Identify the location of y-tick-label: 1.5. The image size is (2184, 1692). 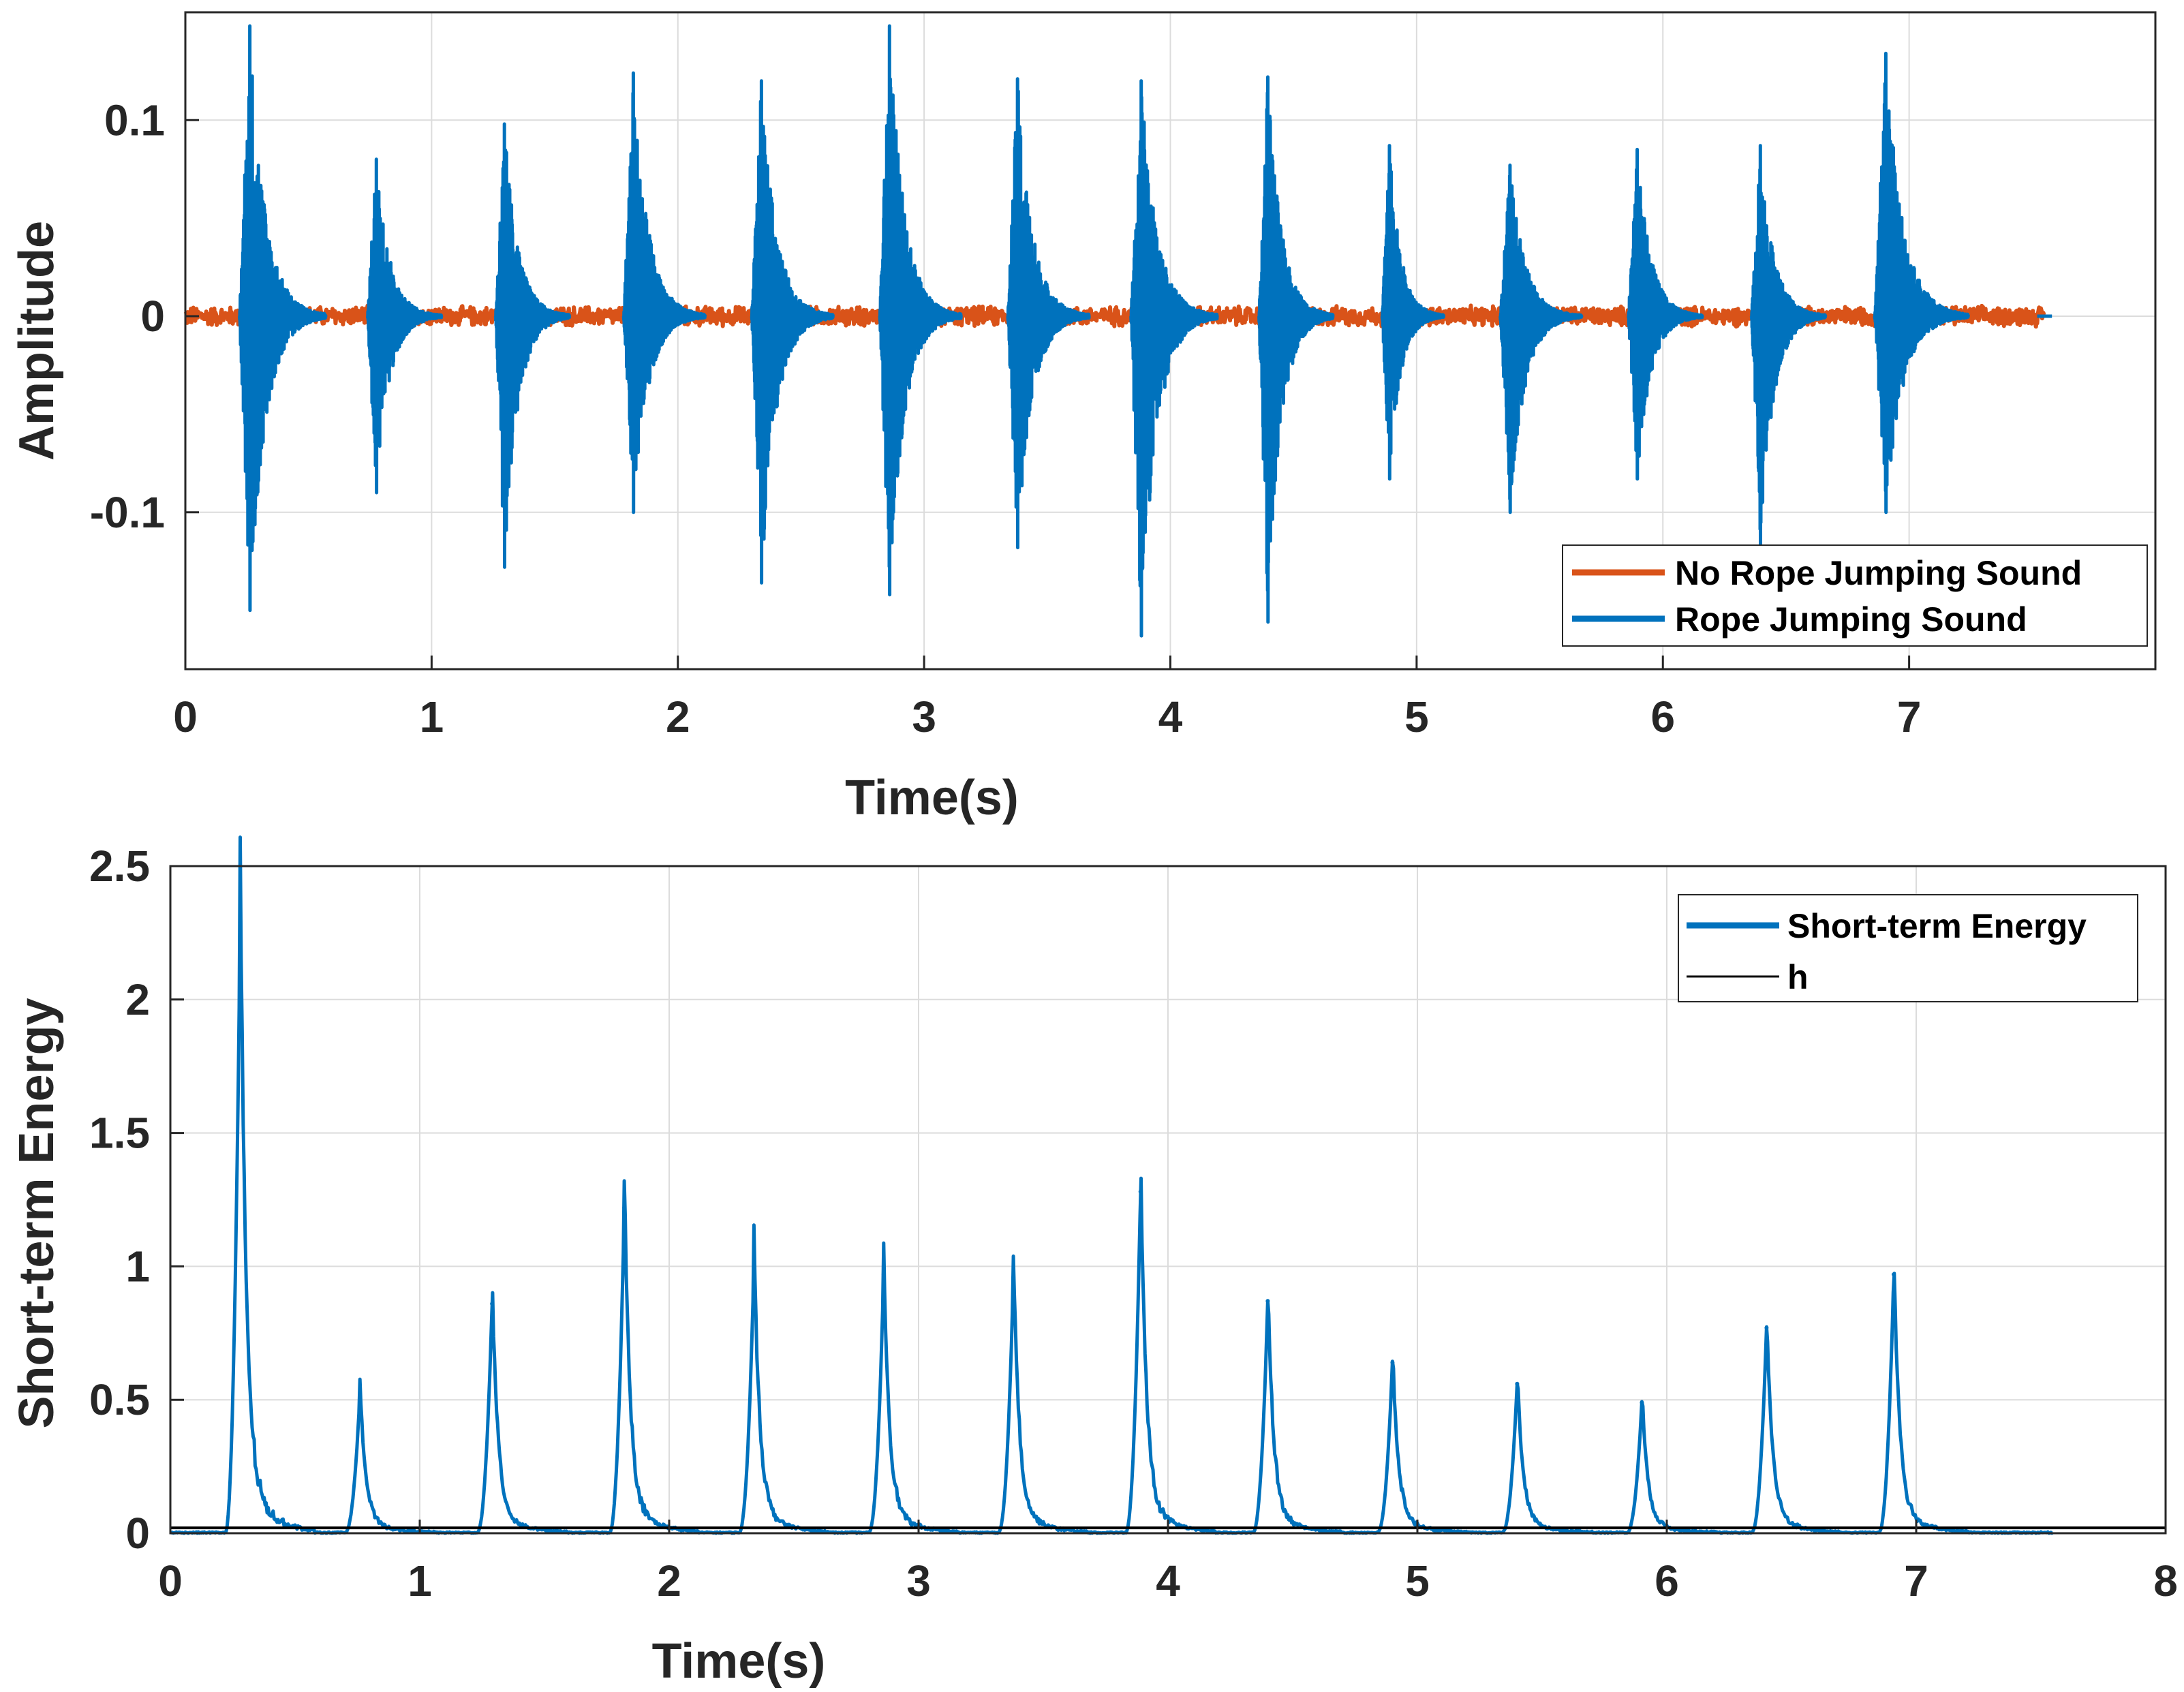
(119, 1133).